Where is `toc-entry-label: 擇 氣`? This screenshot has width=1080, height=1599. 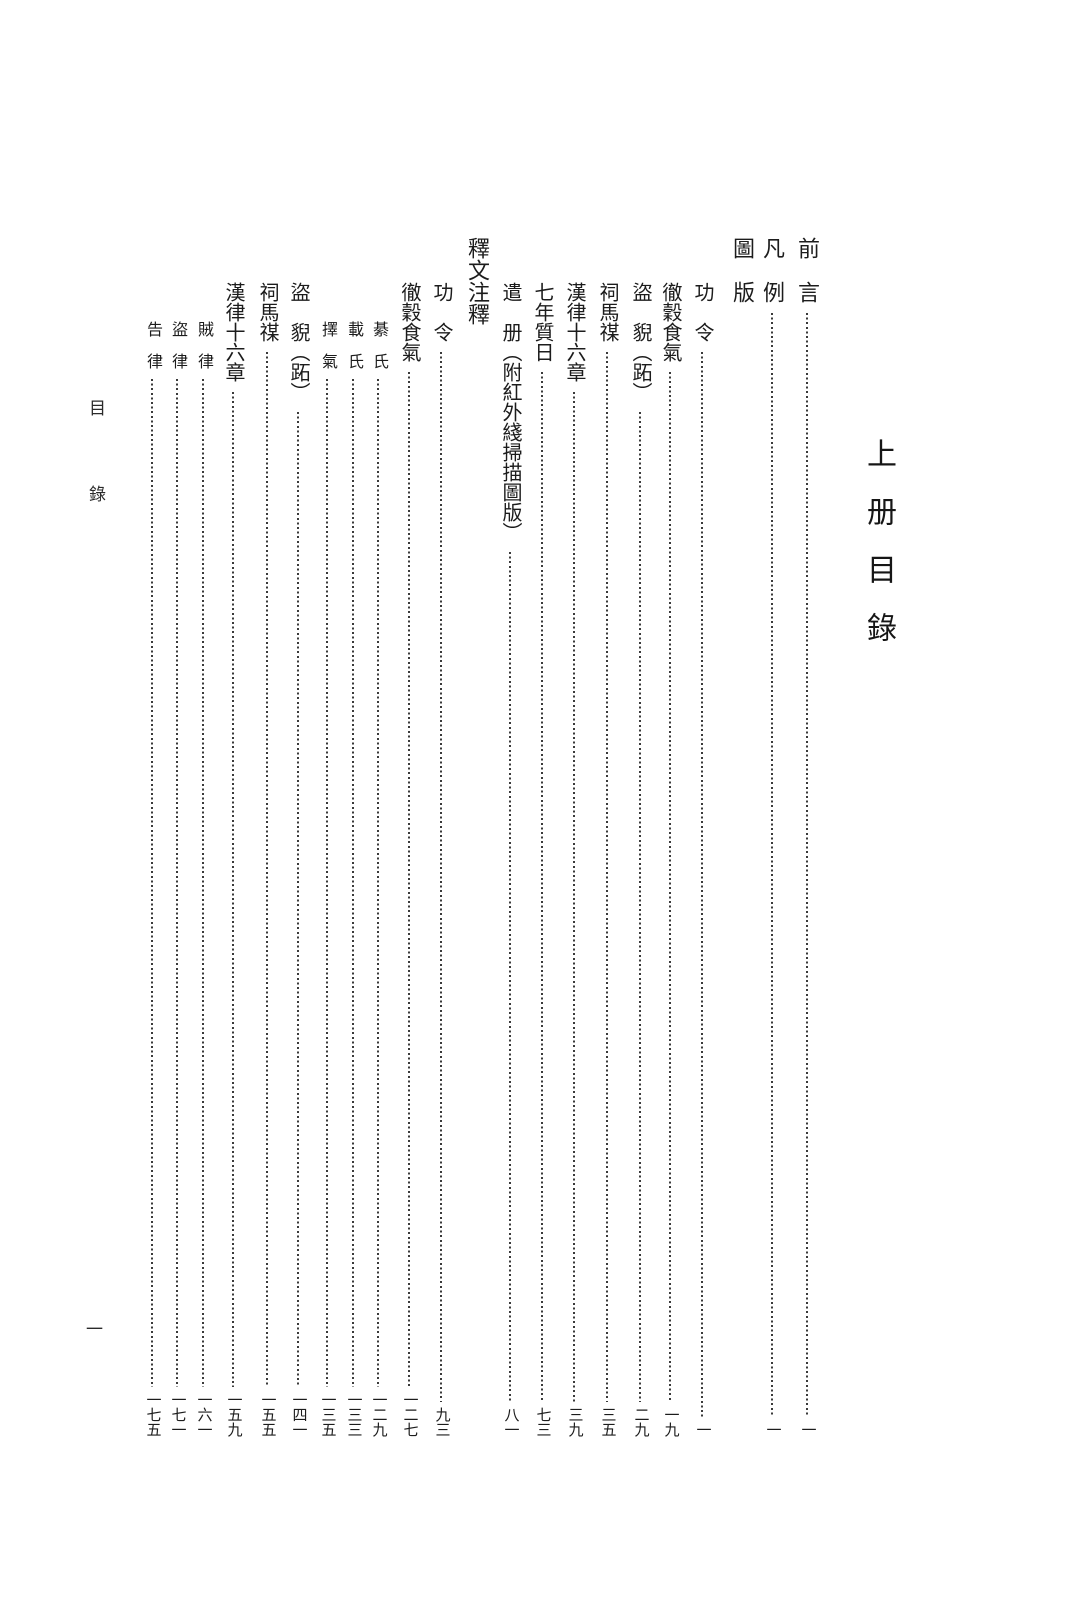 toc-entry-label: 擇 氣 is located at coordinates (327, 345).